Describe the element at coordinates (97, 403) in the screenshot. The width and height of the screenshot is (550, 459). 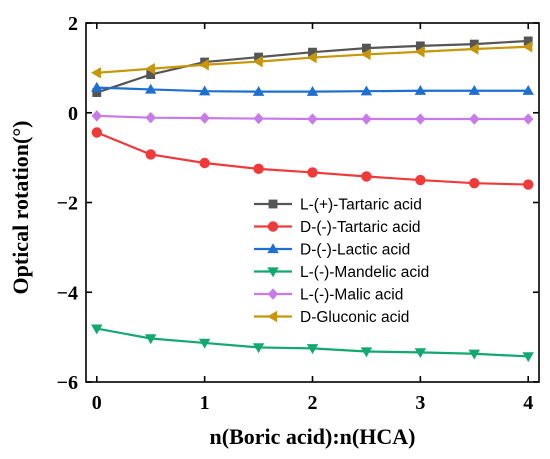
I see `x-tick-label: 0` at that location.